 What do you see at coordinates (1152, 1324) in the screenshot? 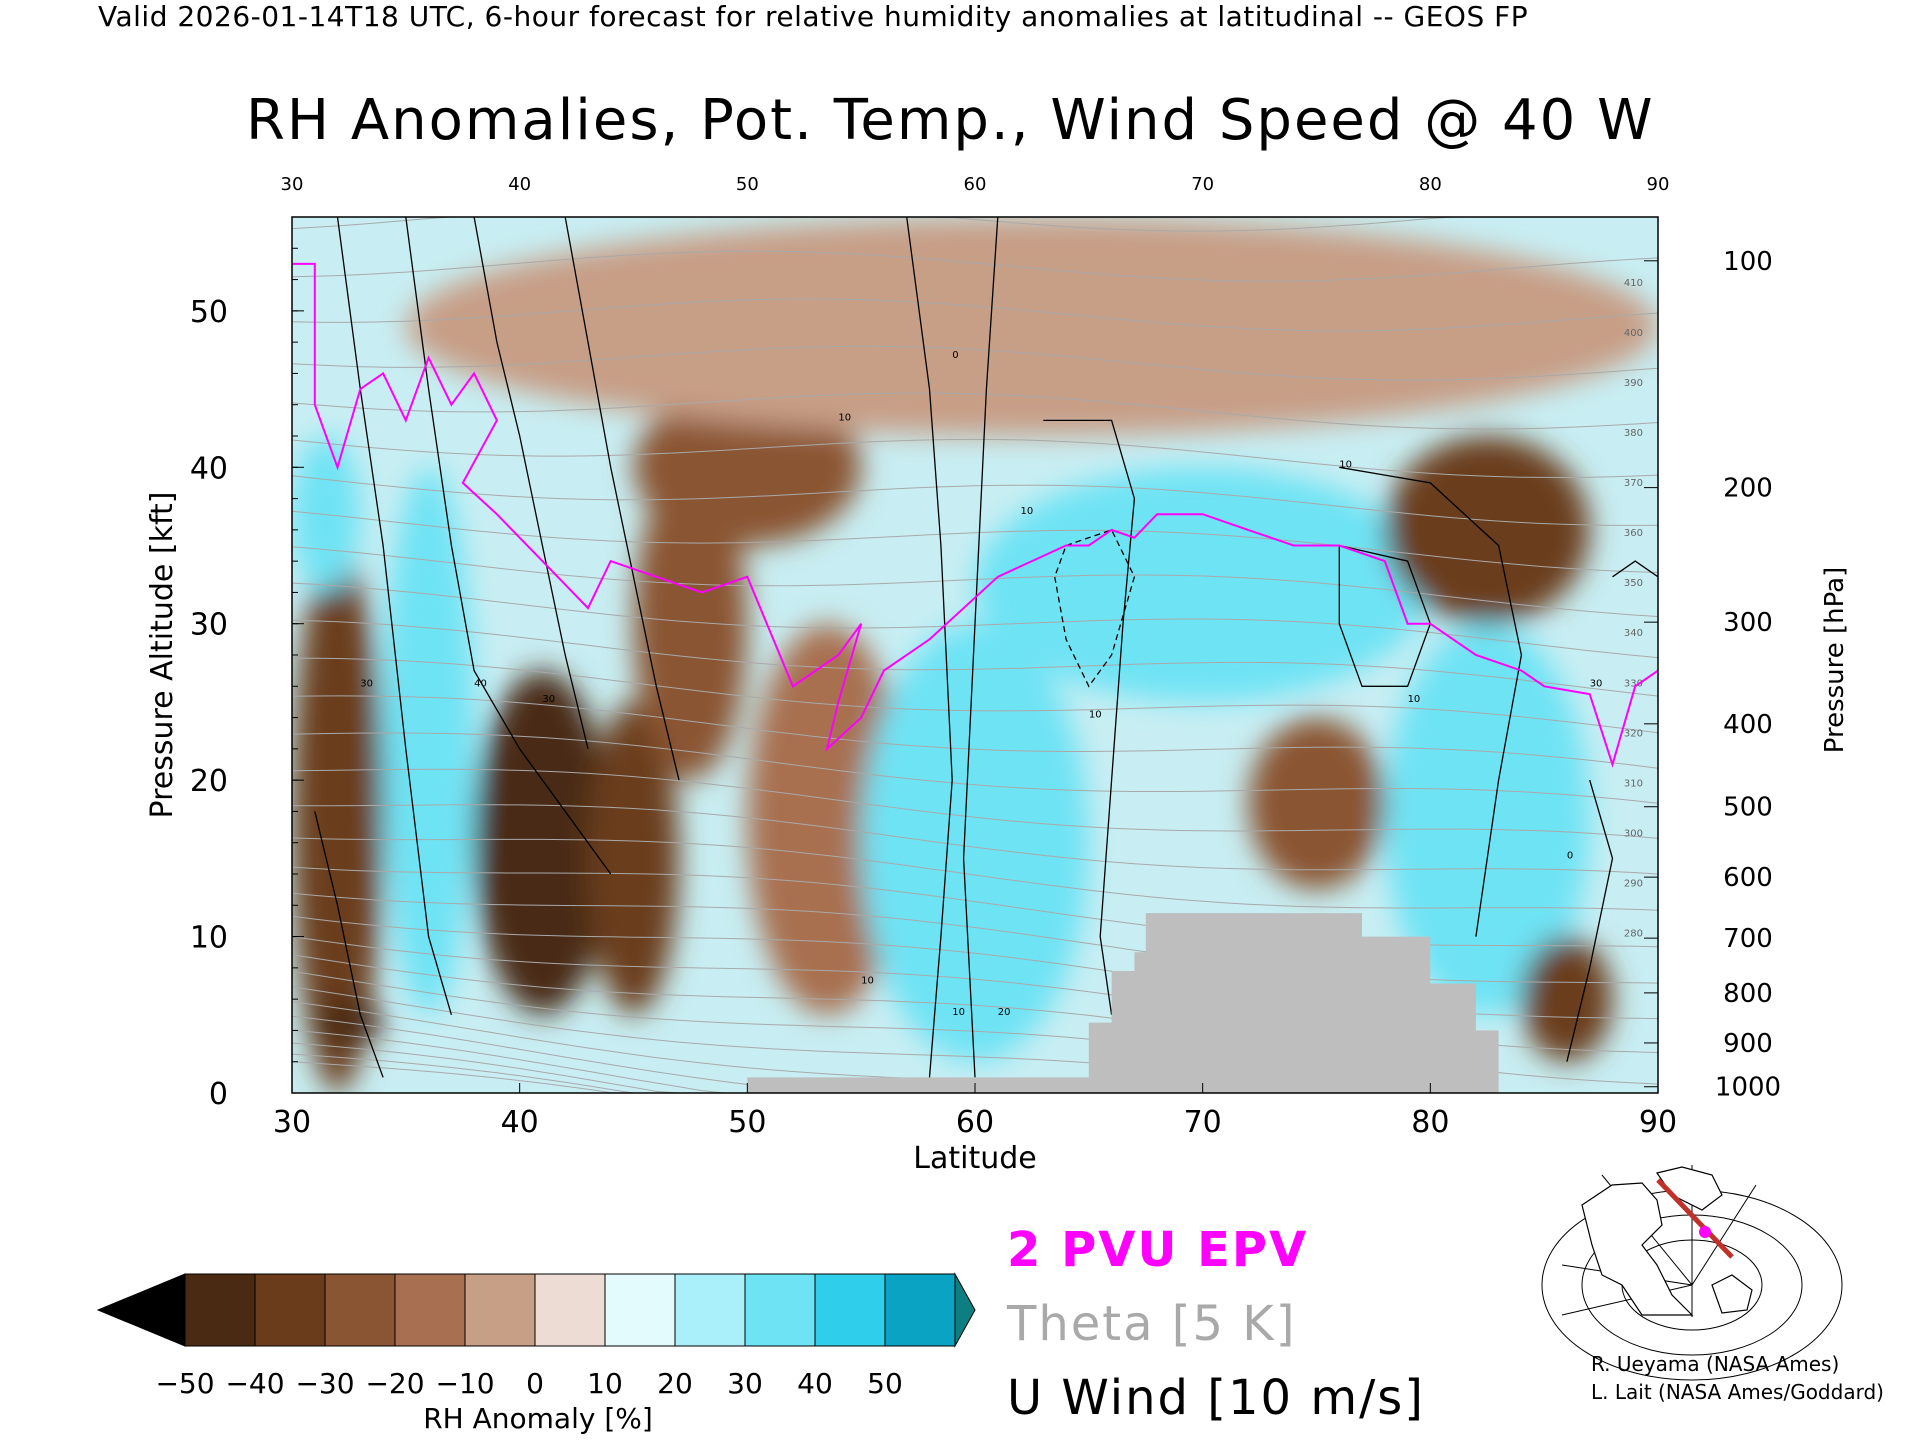
I see `legend-theta: Theta [5 K]` at bounding box center [1152, 1324].